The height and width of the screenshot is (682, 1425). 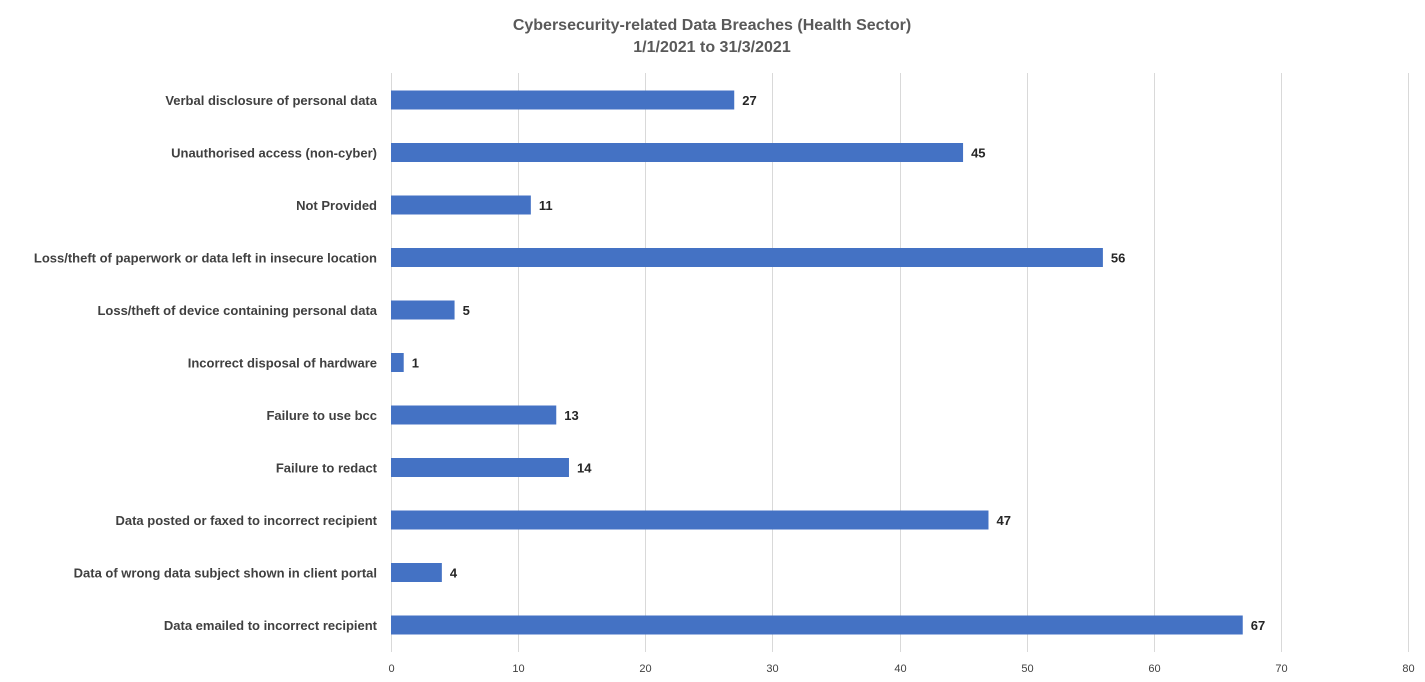 I want to click on category-label: Unauthorised access (non-cyber), so click(x=274, y=153).